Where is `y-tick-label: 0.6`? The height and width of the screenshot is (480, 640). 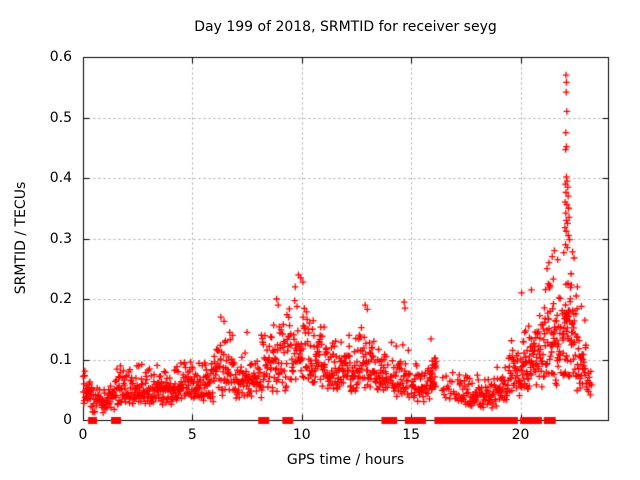
y-tick-label: 0.6 is located at coordinates (60, 57).